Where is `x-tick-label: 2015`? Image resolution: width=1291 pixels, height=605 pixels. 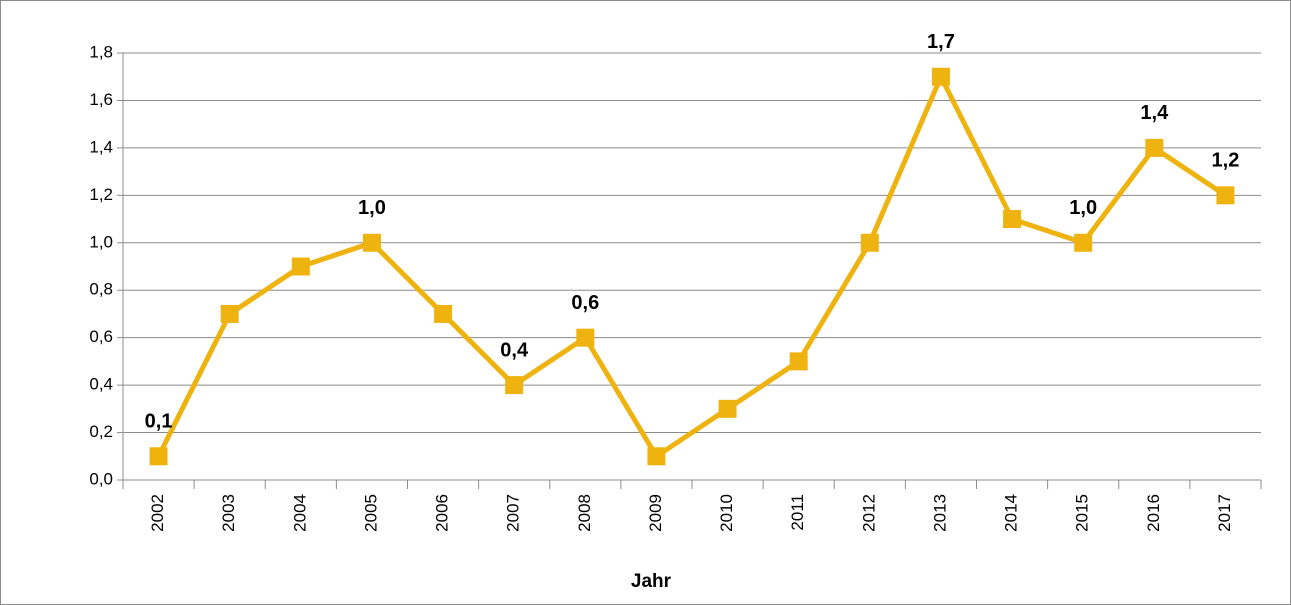 x-tick-label: 2015 is located at coordinates (1082, 513).